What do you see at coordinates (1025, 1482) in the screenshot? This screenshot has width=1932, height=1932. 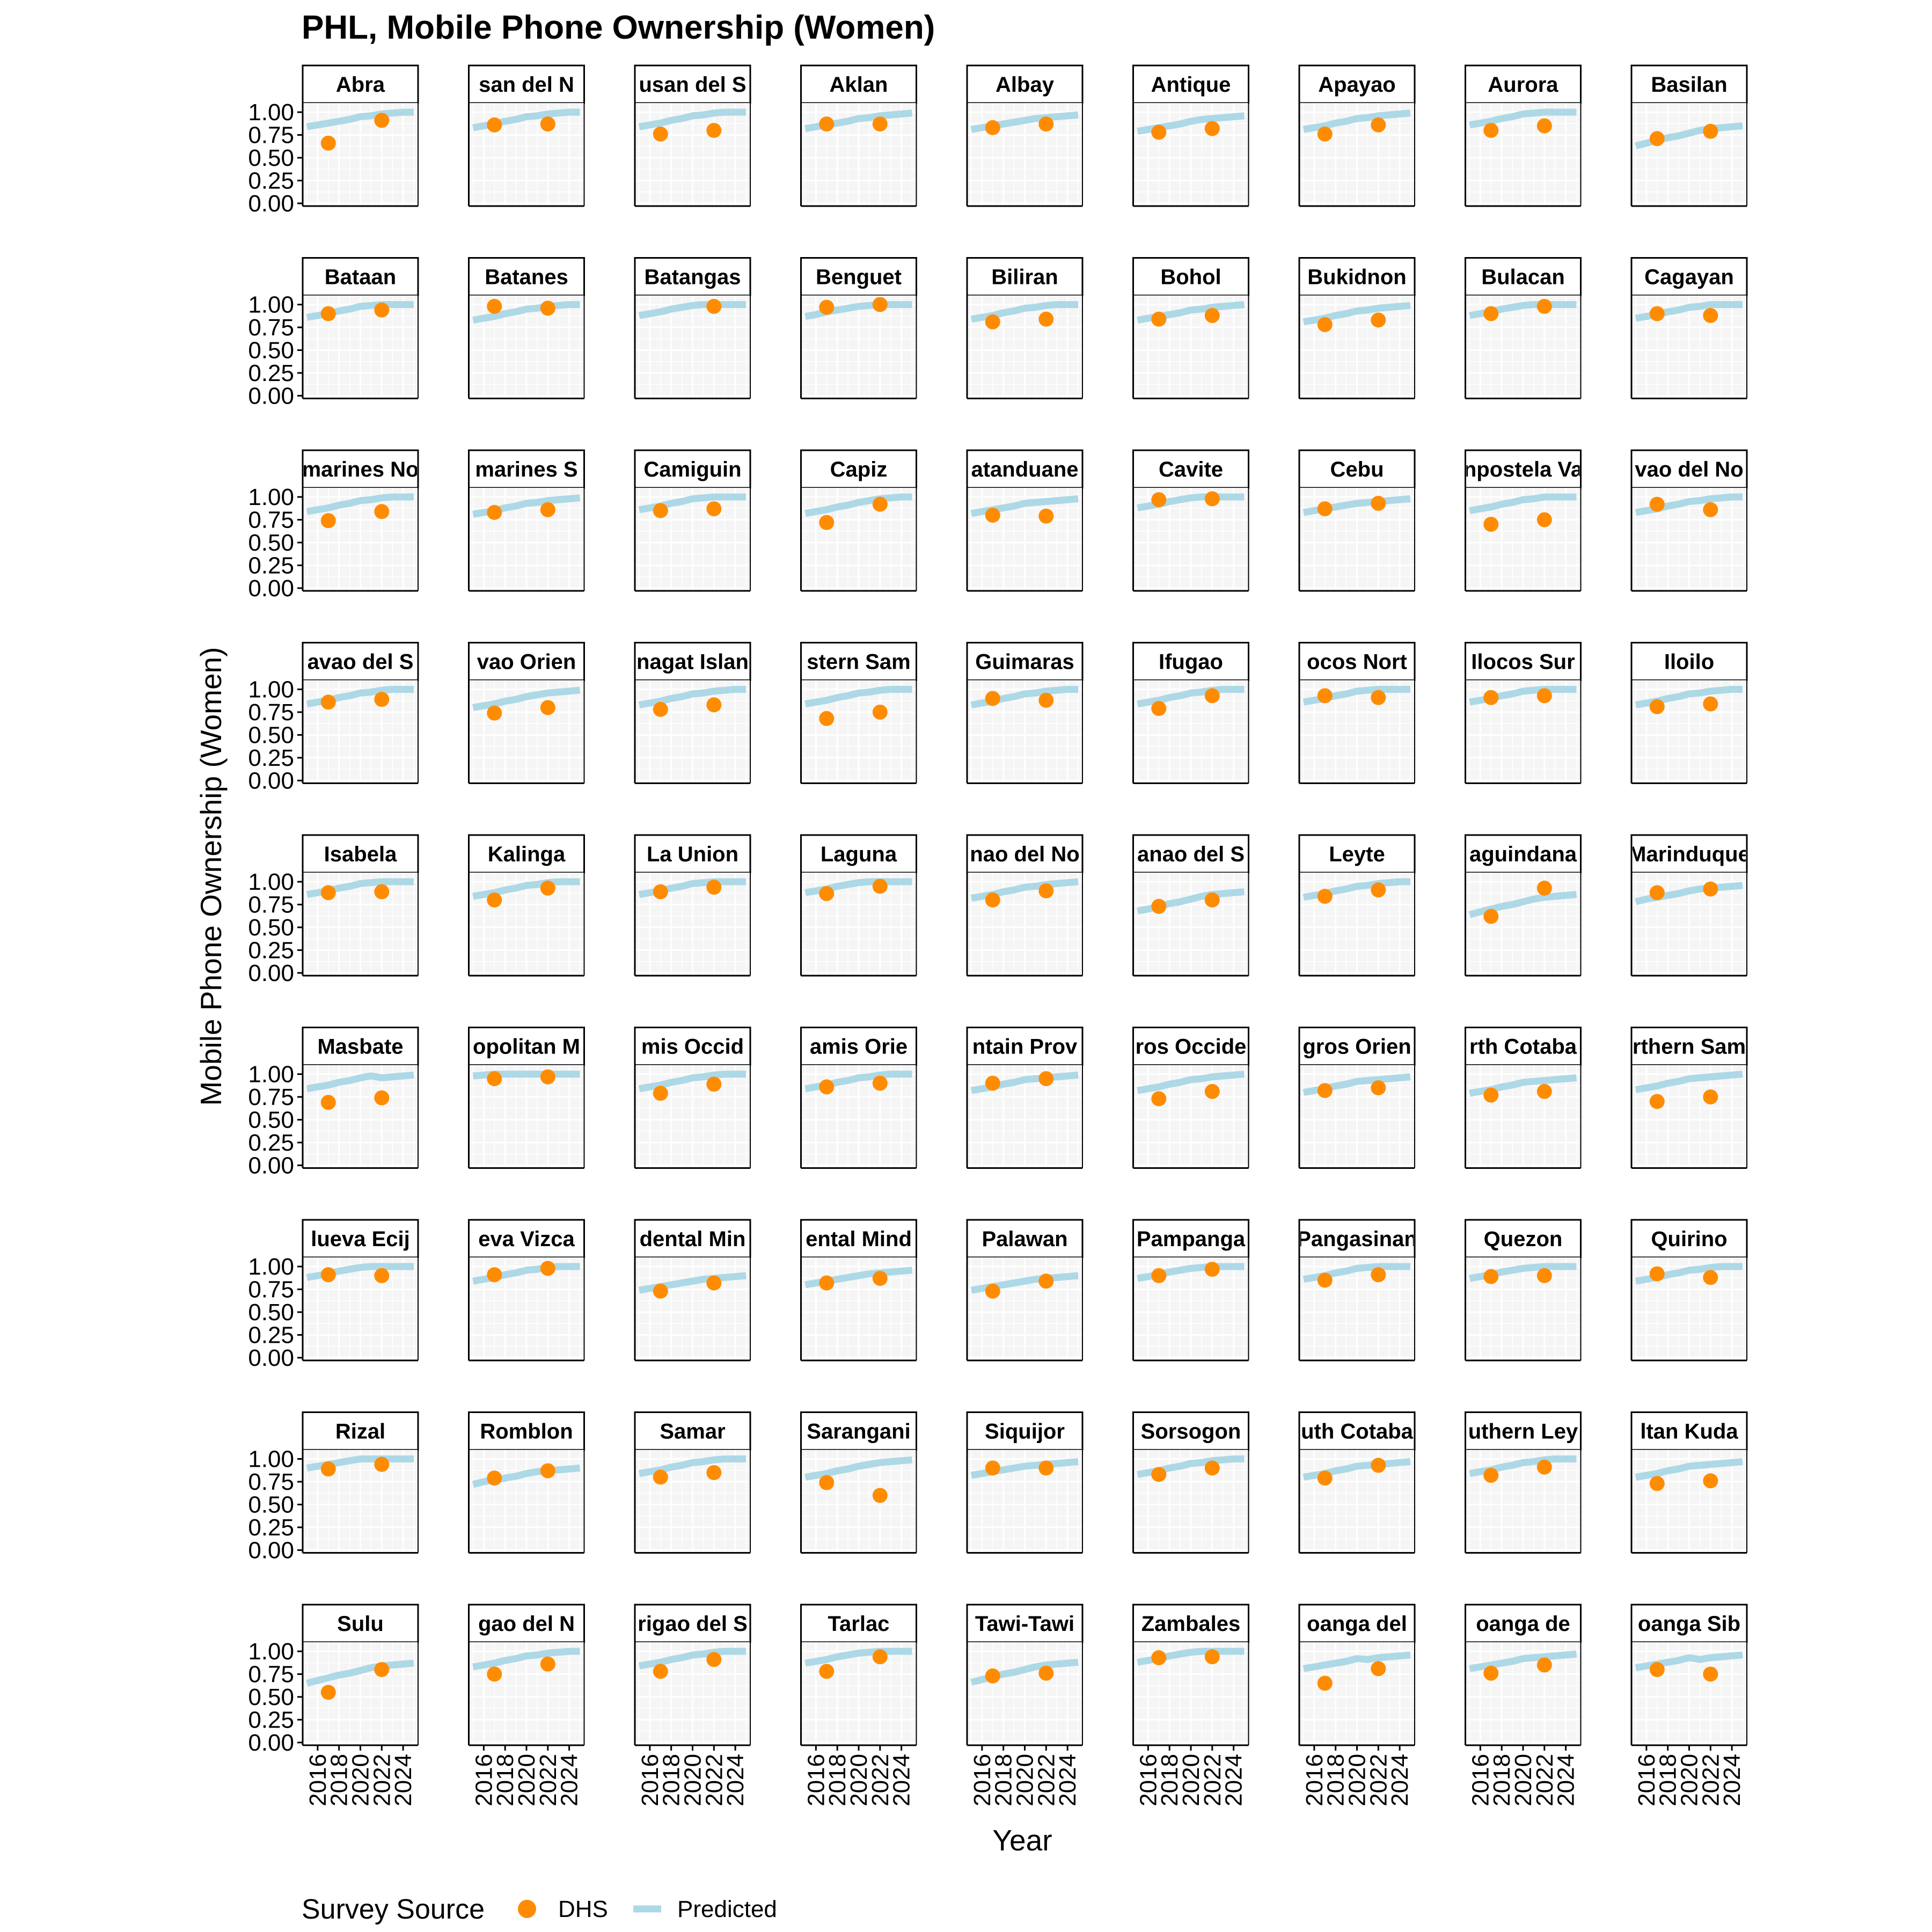 I see `facet-panel: Siquijor` at bounding box center [1025, 1482].